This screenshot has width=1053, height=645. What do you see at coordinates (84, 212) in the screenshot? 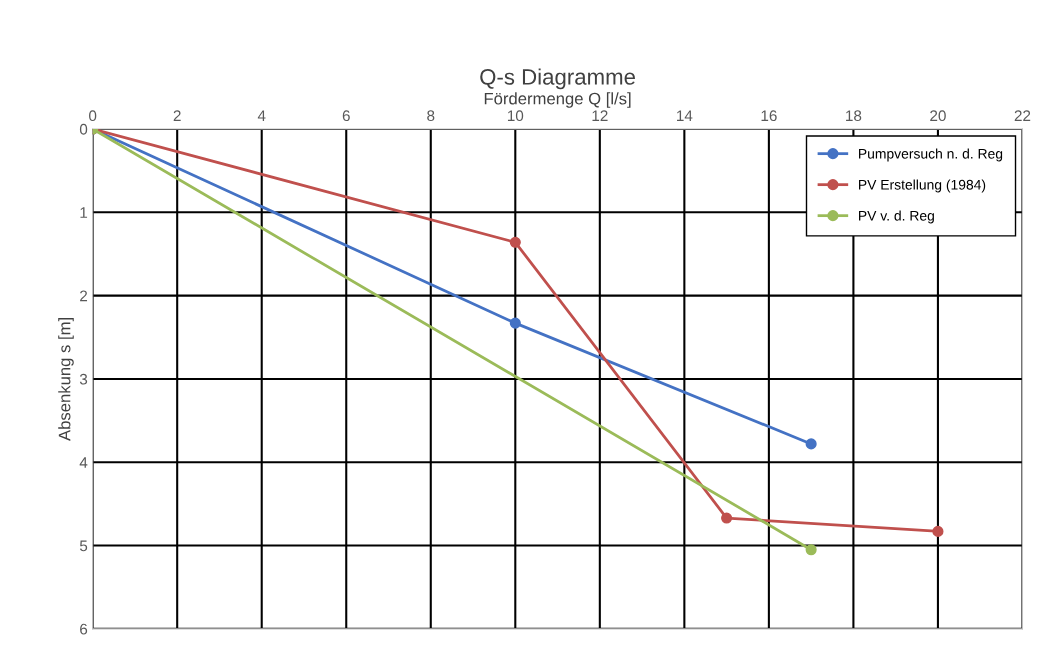
I see `y-tick-label: 1` at bounding box center [84, 212].